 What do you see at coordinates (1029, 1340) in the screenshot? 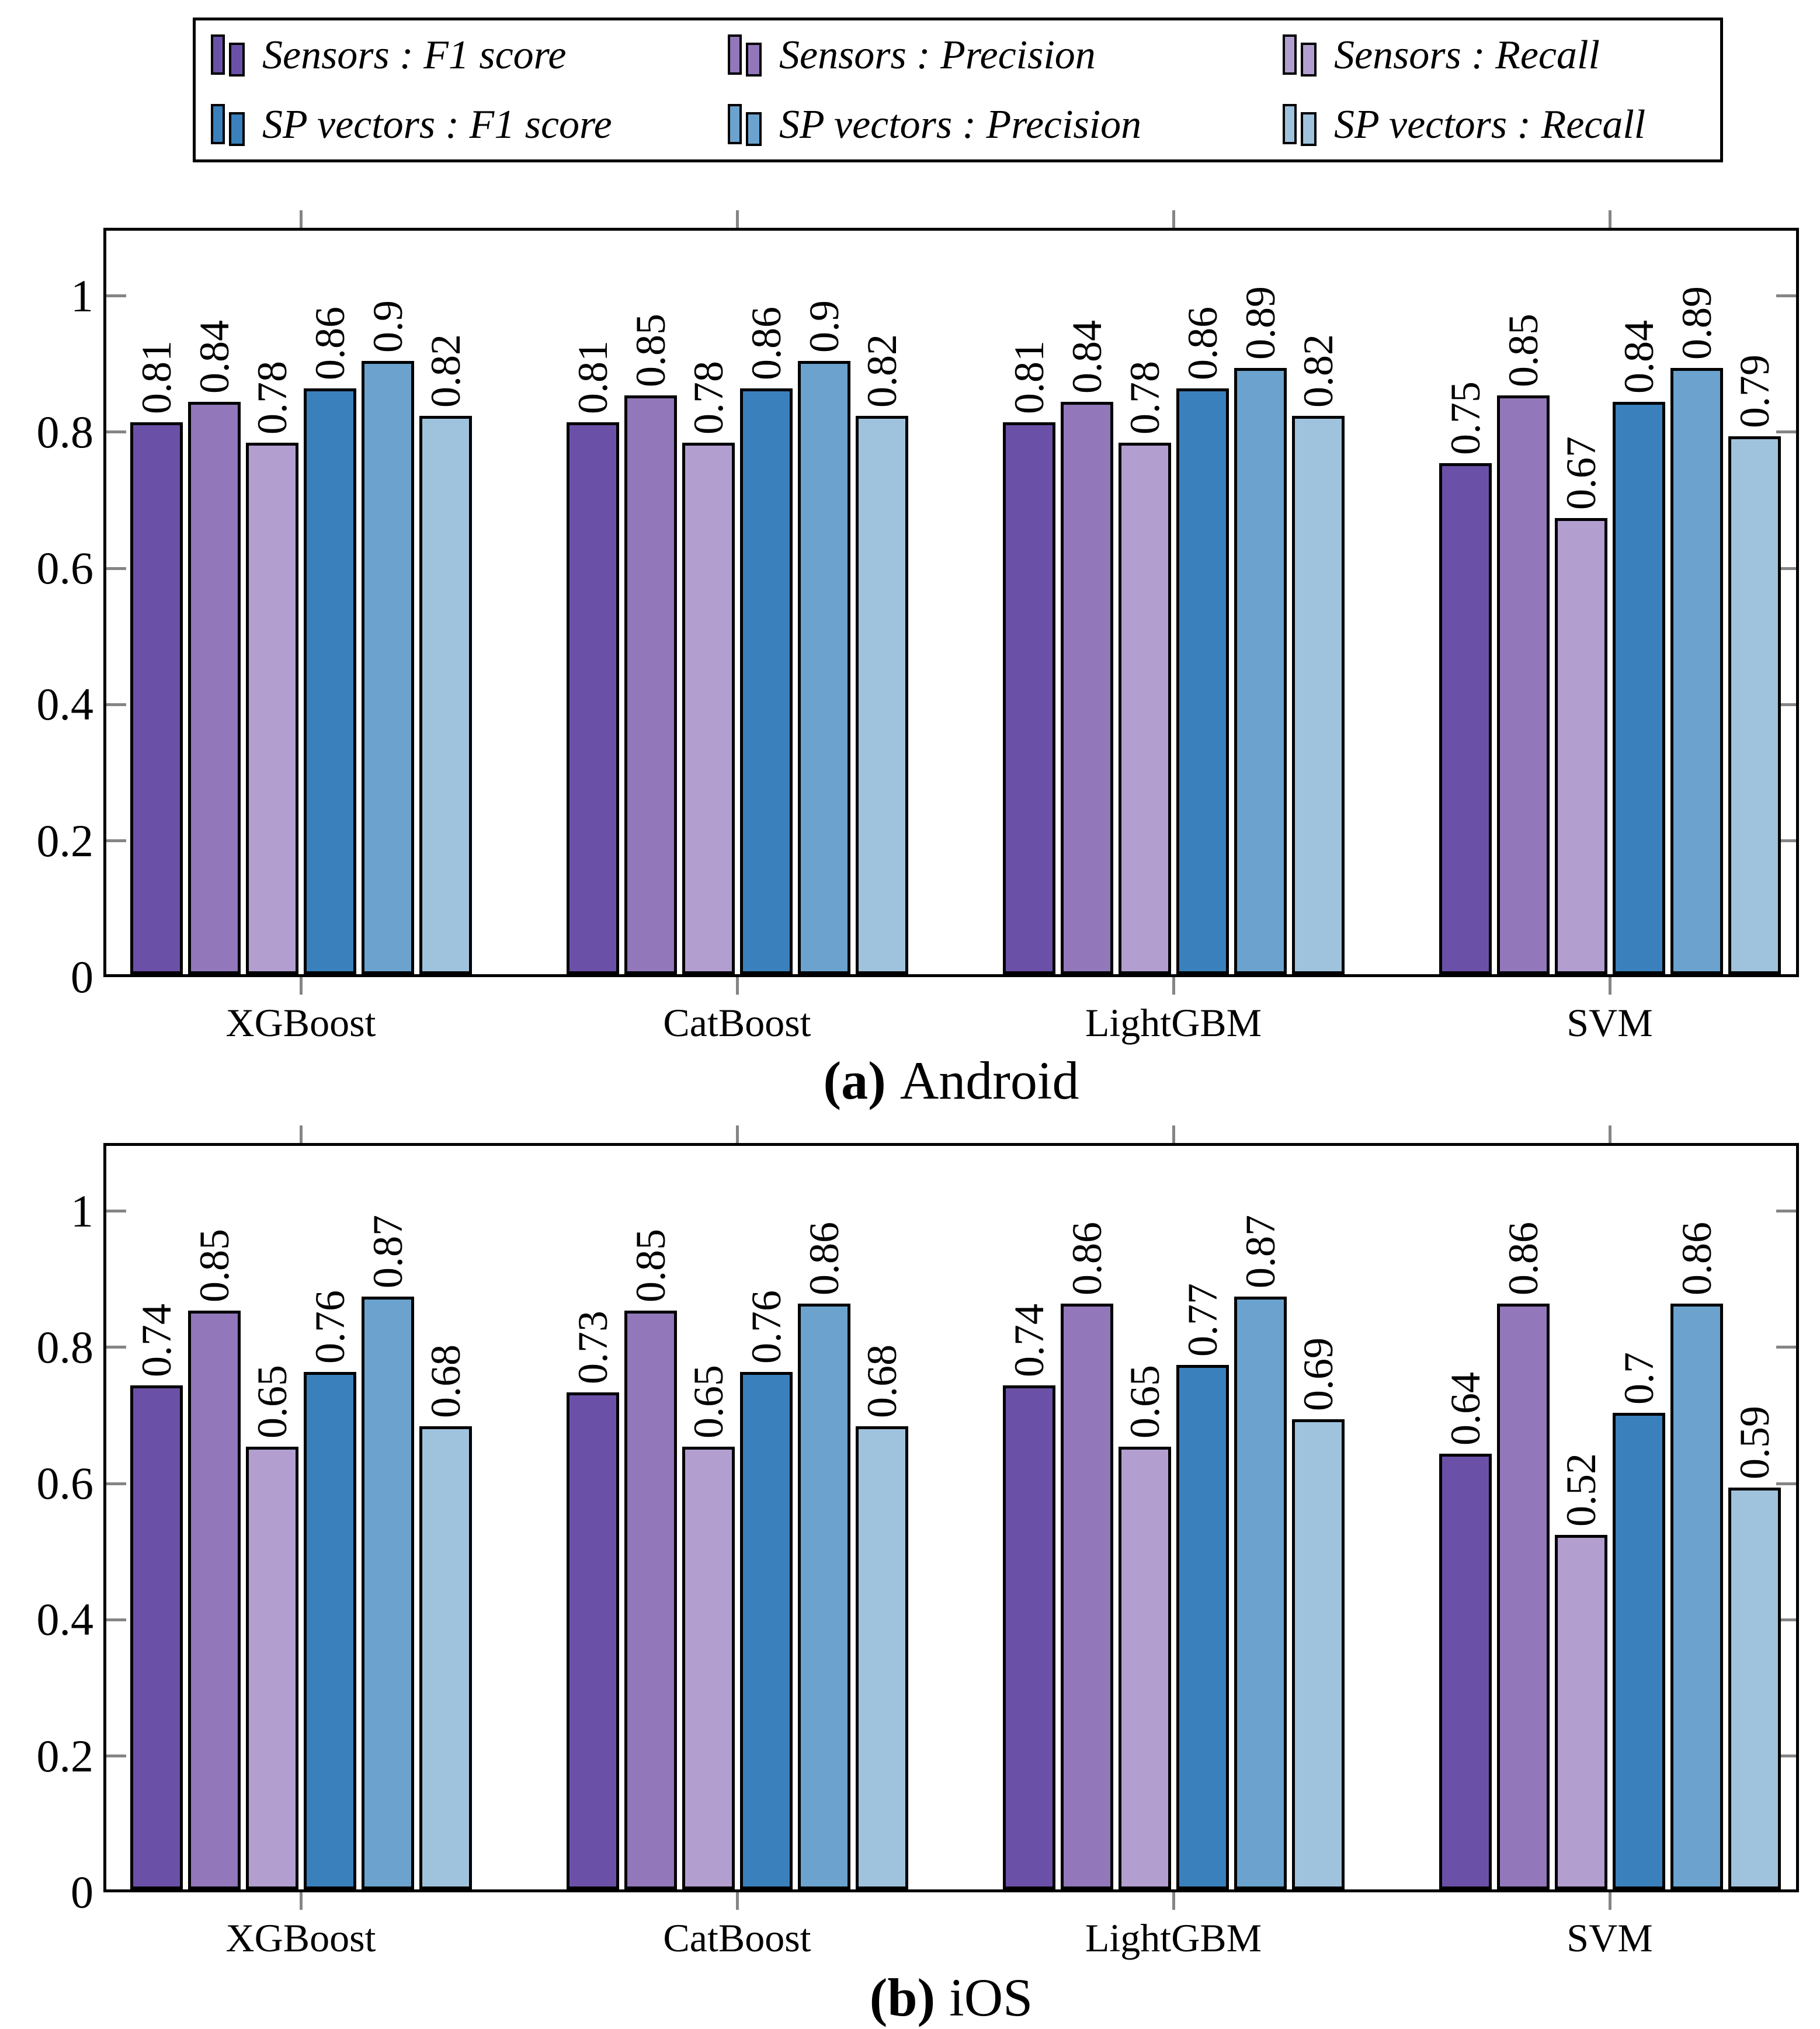
I see `bar-value-label: 0.74` at bounding box center [1029, 1340].